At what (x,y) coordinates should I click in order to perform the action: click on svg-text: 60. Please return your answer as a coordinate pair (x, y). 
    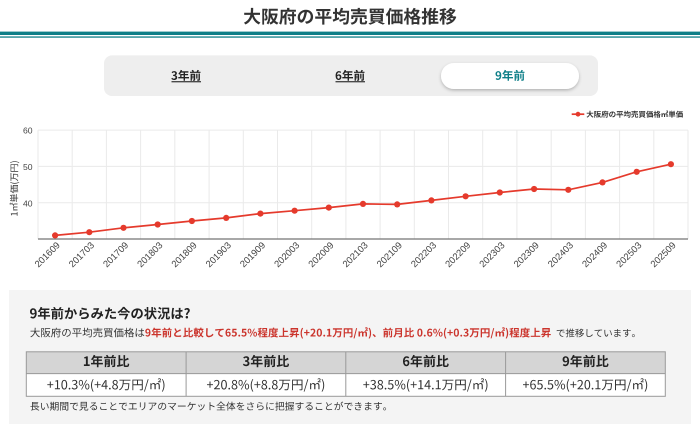
    Looking at the image, I should click on (28, 131).